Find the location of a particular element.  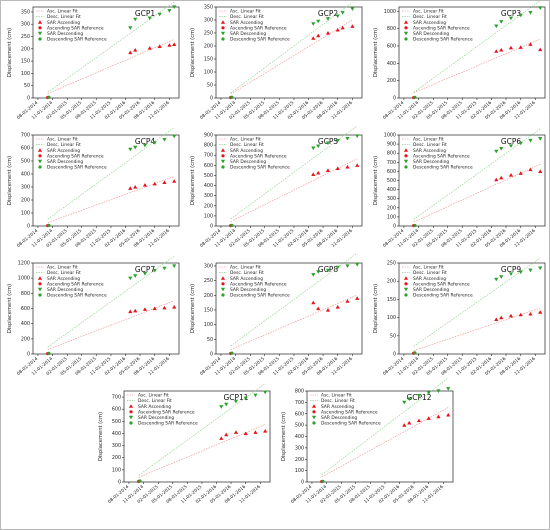

y-tick-label: 400 is located at coordinates (391, 64).